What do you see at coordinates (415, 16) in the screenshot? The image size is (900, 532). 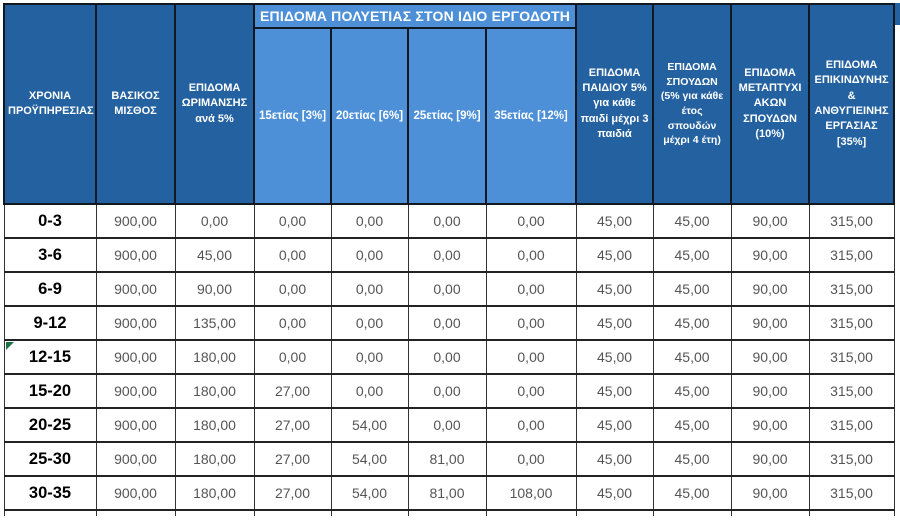 I see `group-header-polyetia-allowance: ΕΠΙΔΟΜΑ ΠΟΛΥΕΤΙΑΣ ΣΤΟΝ ΙΔΙΟ ΕΡΓΟΔΟΤΗ` at bounding box center [415, 16].